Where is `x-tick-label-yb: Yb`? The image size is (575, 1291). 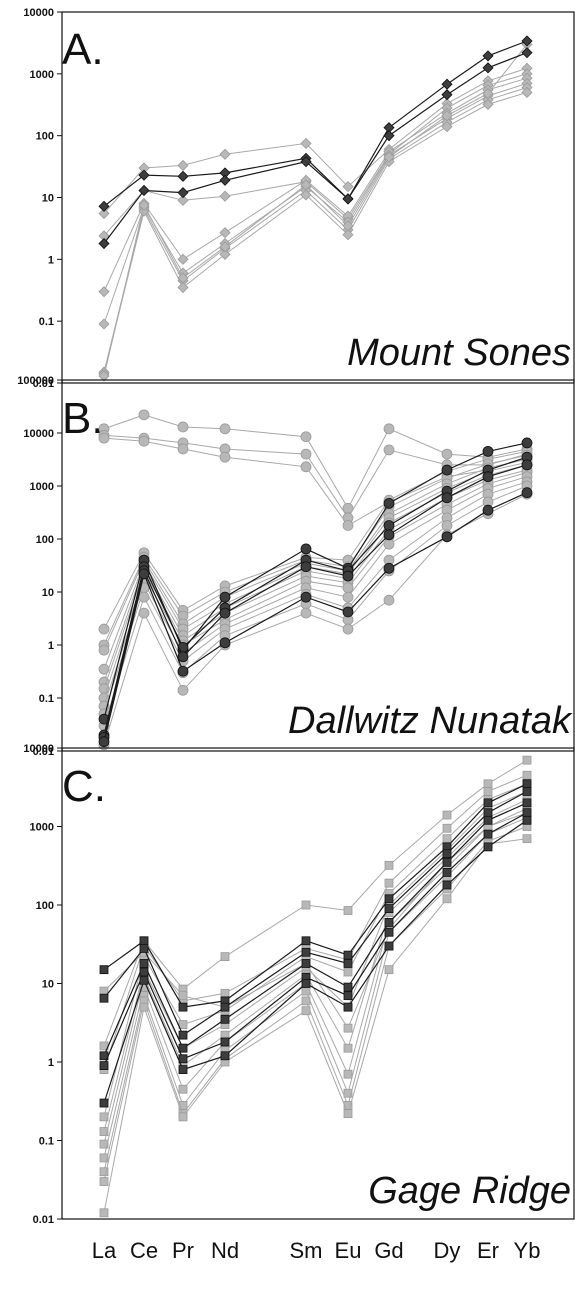
x-tick-label-yb: Yb is located at coordinates (527, 1250).